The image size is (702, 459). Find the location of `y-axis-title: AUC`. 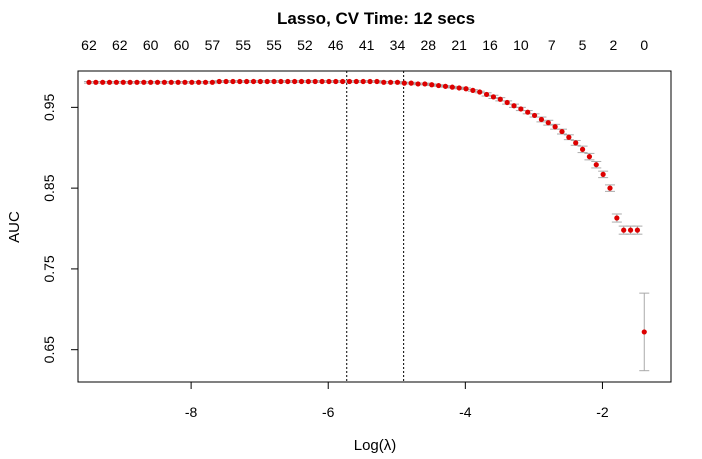

y-axis-title: AUC is located at coordinates (14, 227).